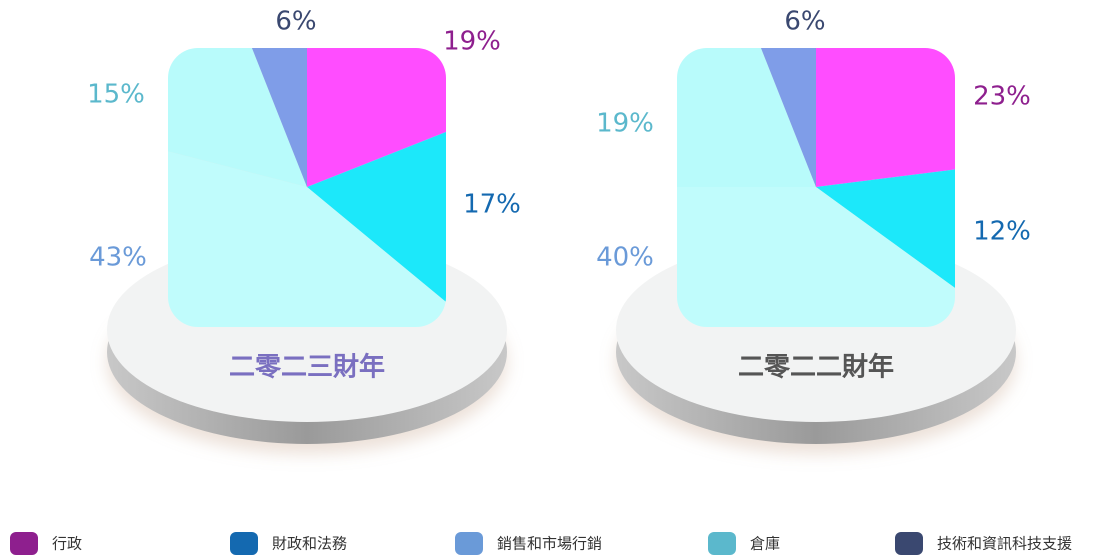 Image resolution: width=1115 pixels, height=559 pixels. I want to click on chart-title: 二零二二財年, so click(816, 367).